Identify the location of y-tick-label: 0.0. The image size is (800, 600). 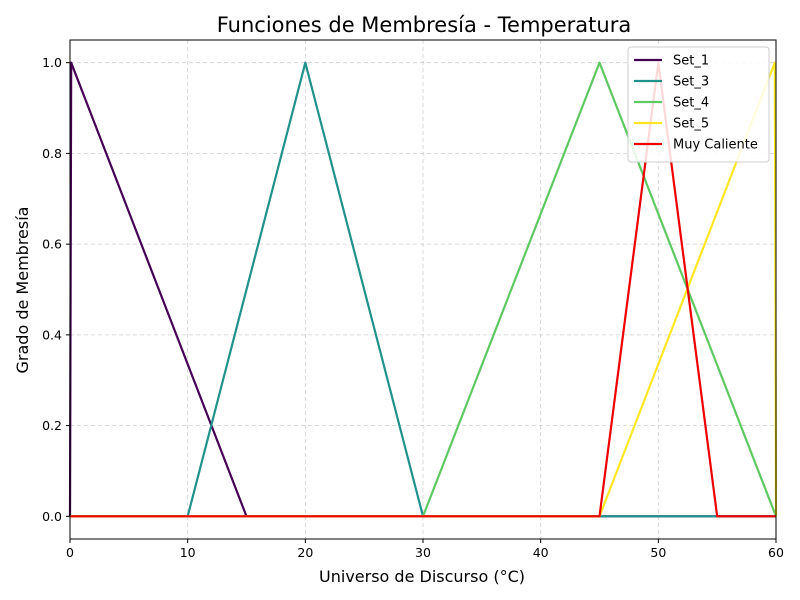
(52, 516).